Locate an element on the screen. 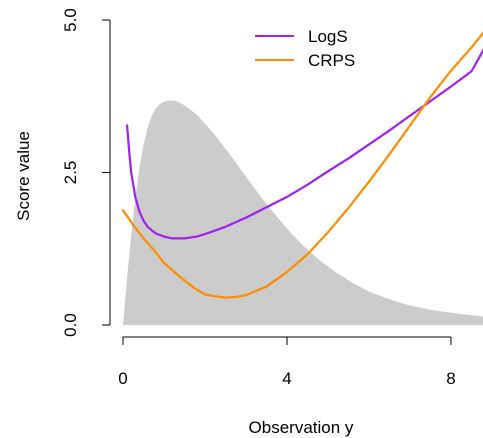 This screenshot has width=483, height=438. x-tick-label: 8 is located at coordinates (450, 378).